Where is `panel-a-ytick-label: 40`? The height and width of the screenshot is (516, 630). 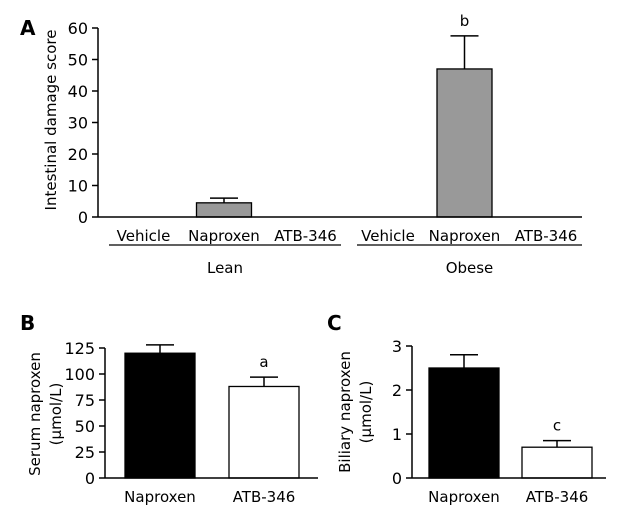 panel-a-ytick-label: 40 is located at coordinates (78, 91).